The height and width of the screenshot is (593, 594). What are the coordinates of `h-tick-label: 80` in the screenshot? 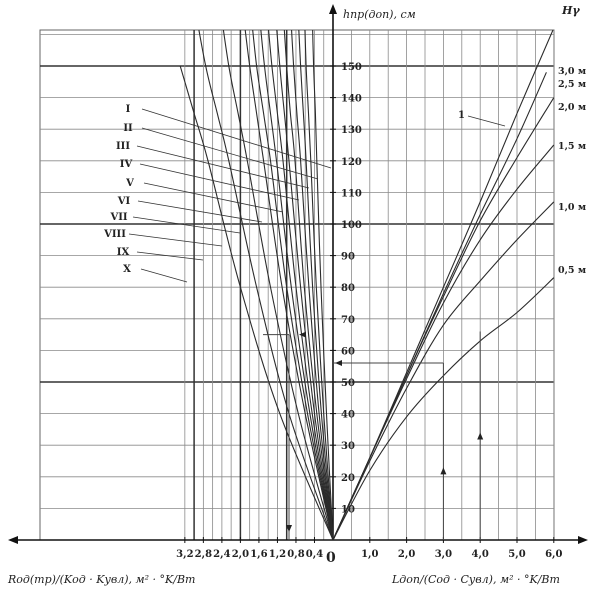 It's located at (348, 288).